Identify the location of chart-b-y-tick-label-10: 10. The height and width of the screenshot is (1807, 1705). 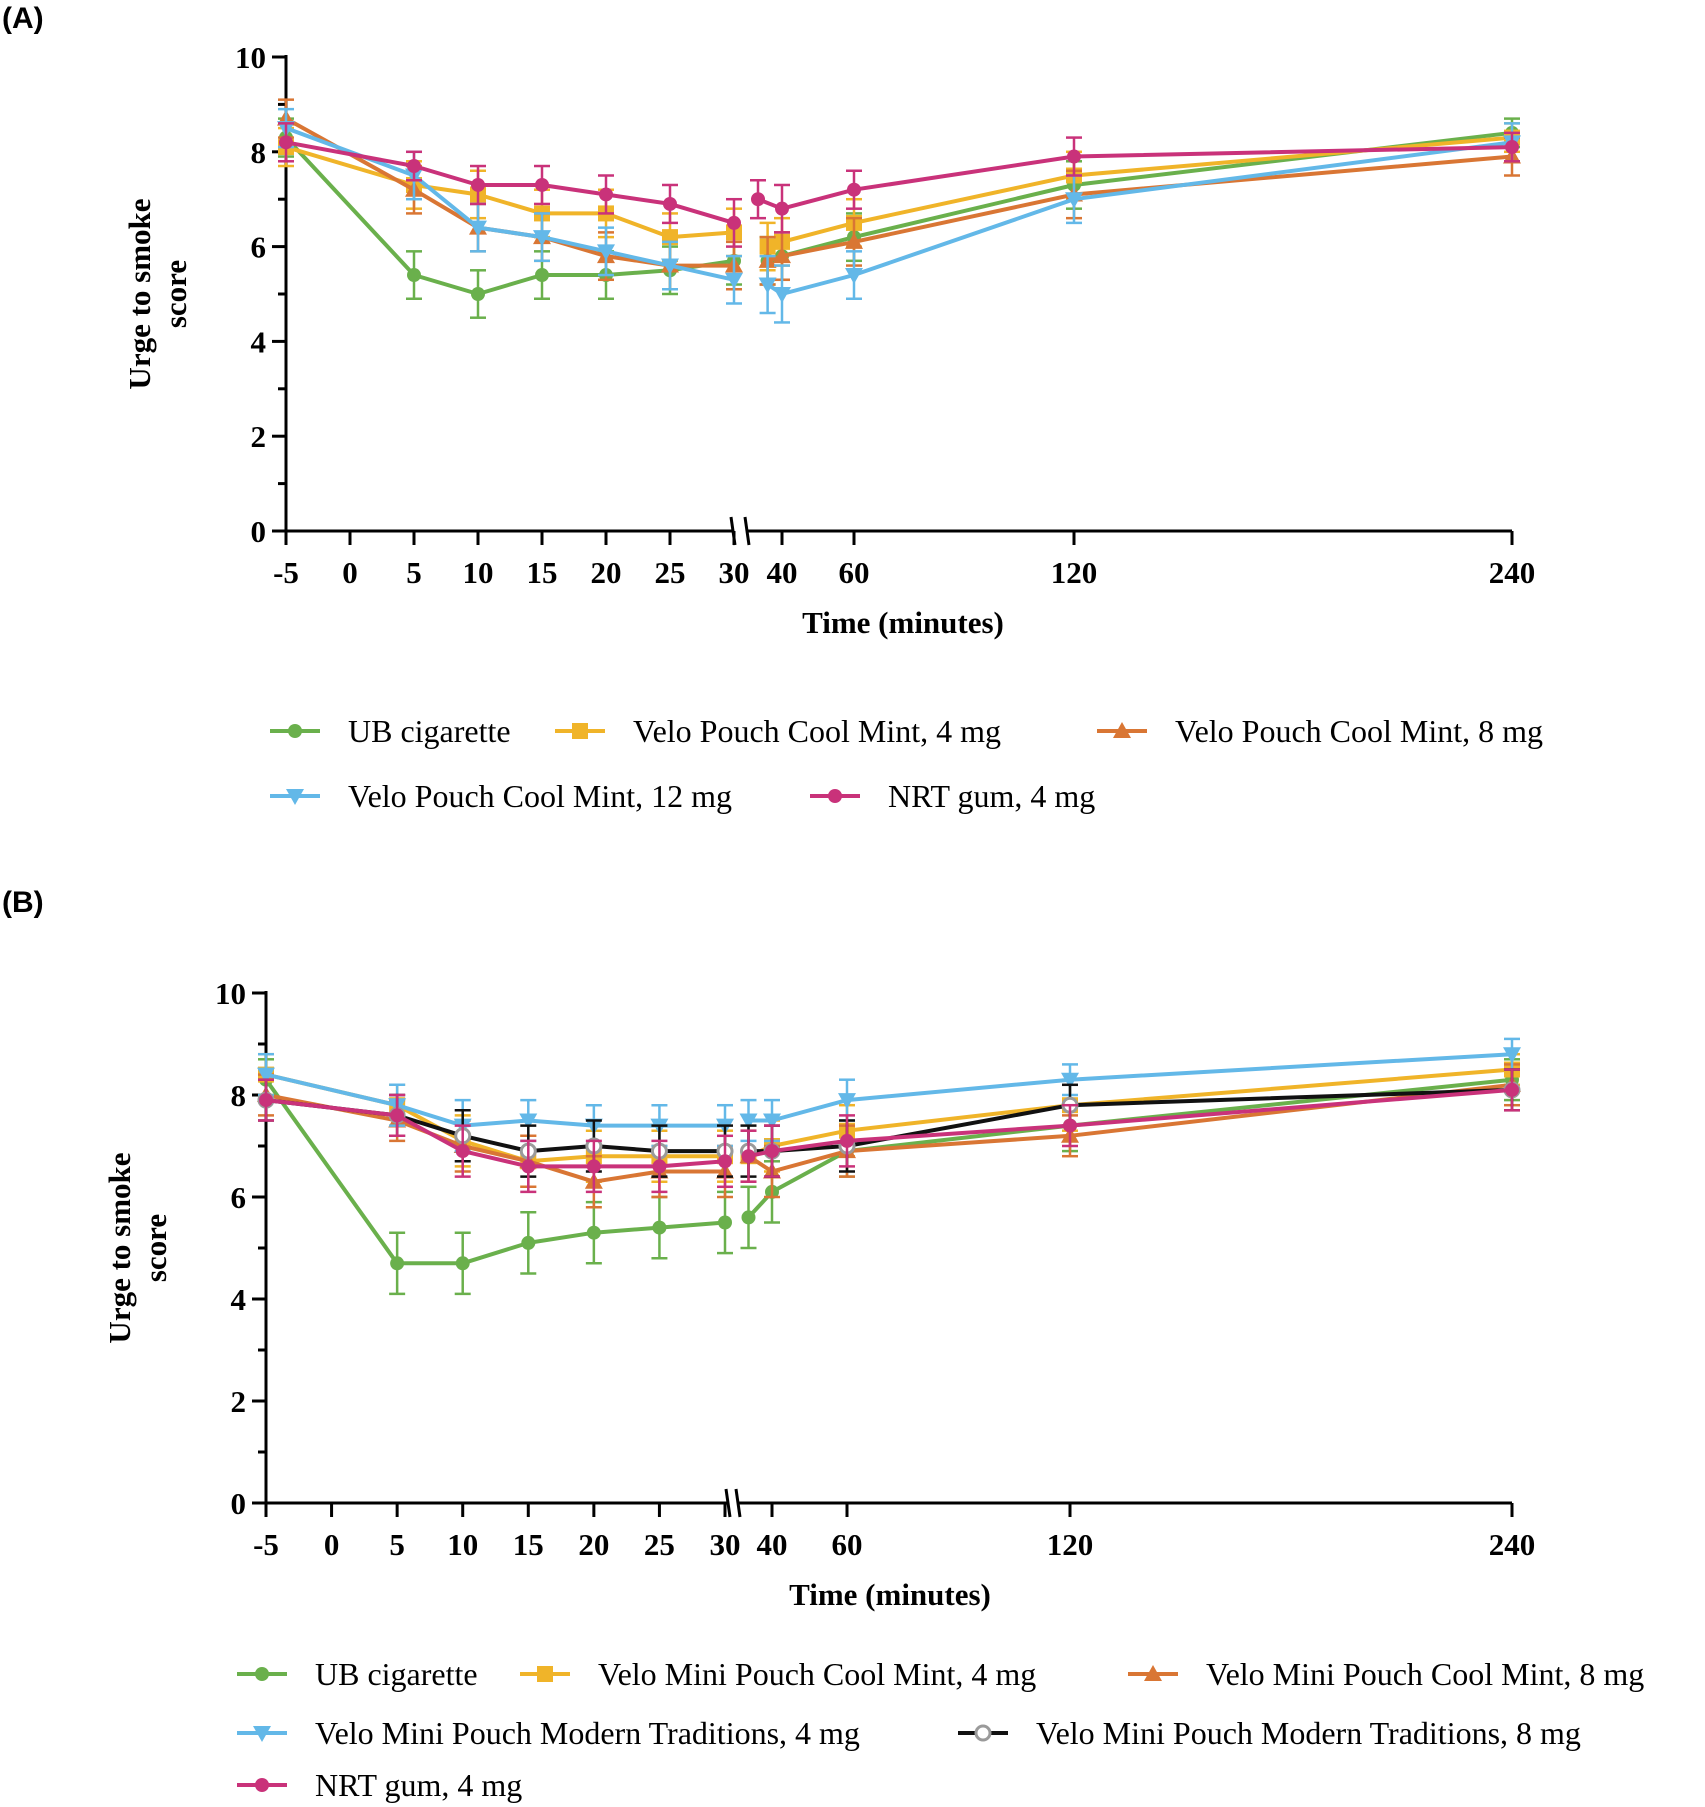
(230, 993).